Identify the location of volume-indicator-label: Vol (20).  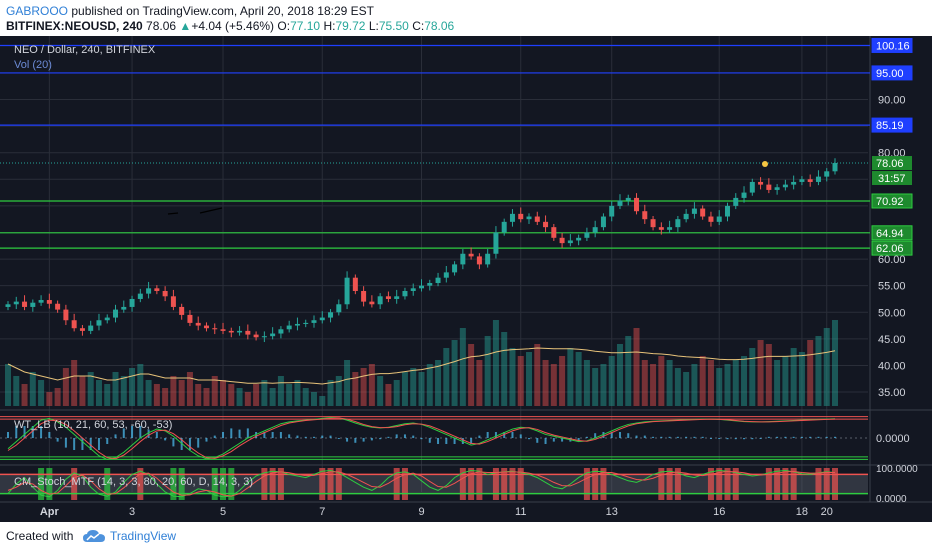
(33, 65).